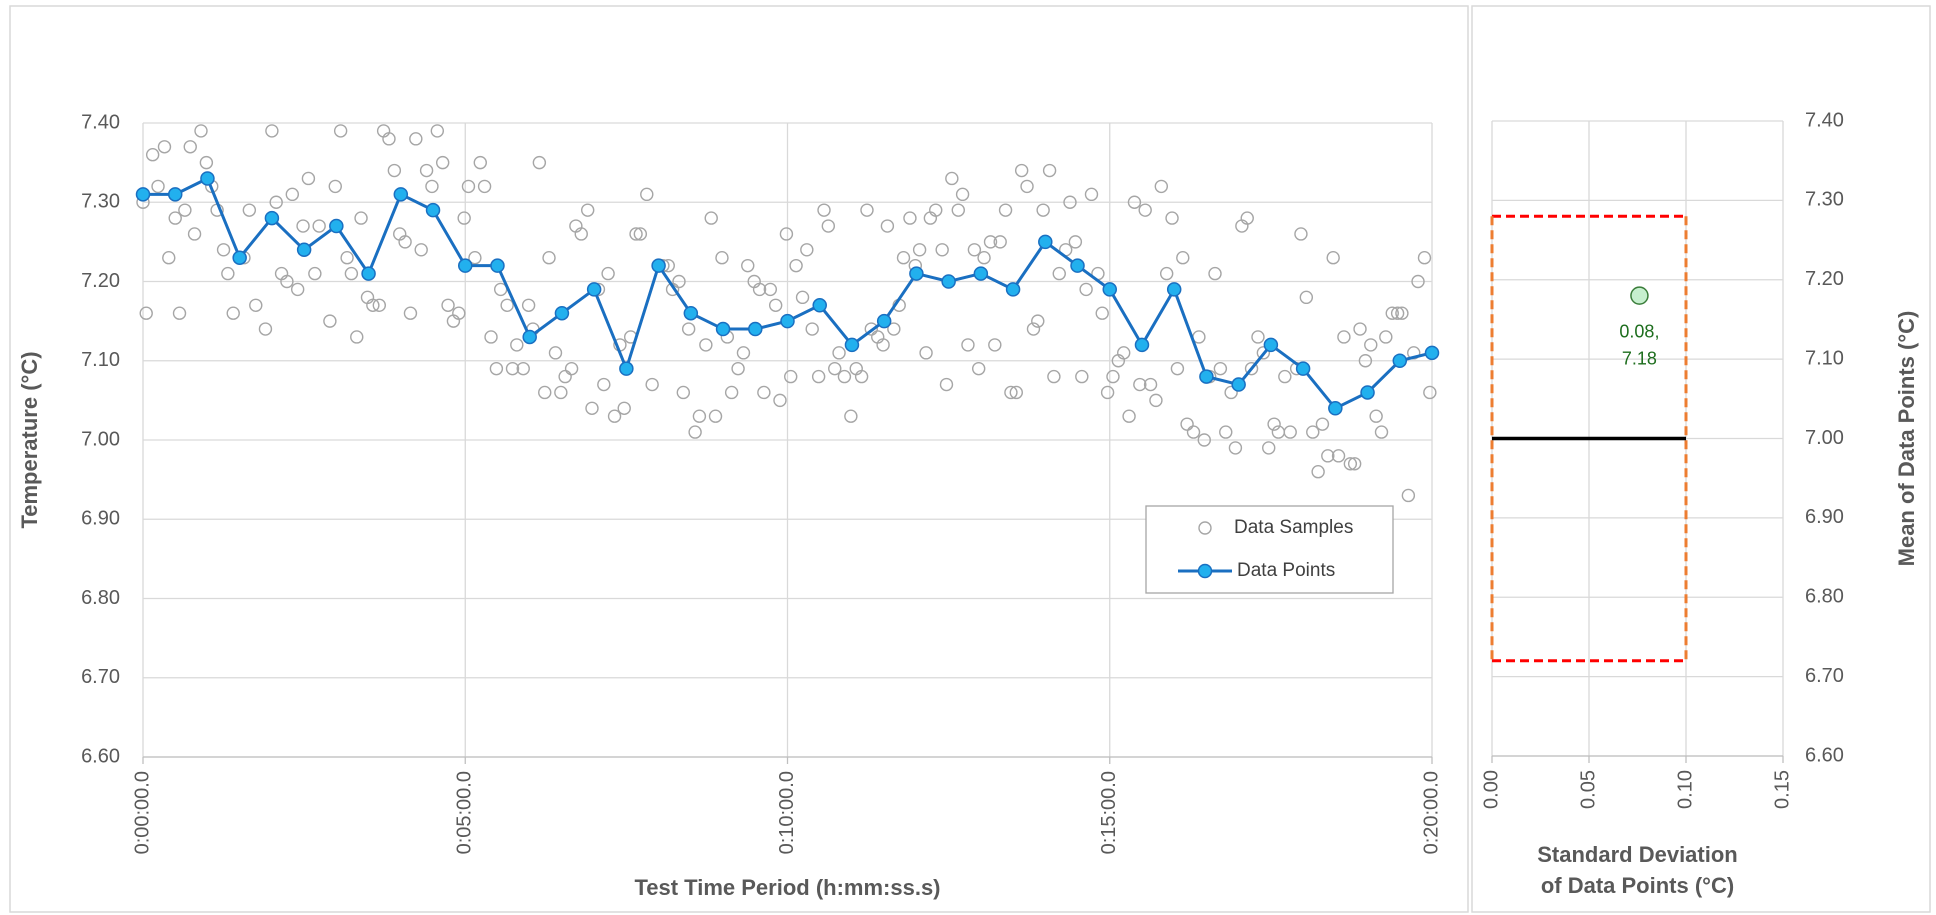 The height and width of the screenshot is (915, 1936). Describe the element at coordinates (1639, 344) in the screenshot. I see `data-label: 0.08, 7.18` at that location.